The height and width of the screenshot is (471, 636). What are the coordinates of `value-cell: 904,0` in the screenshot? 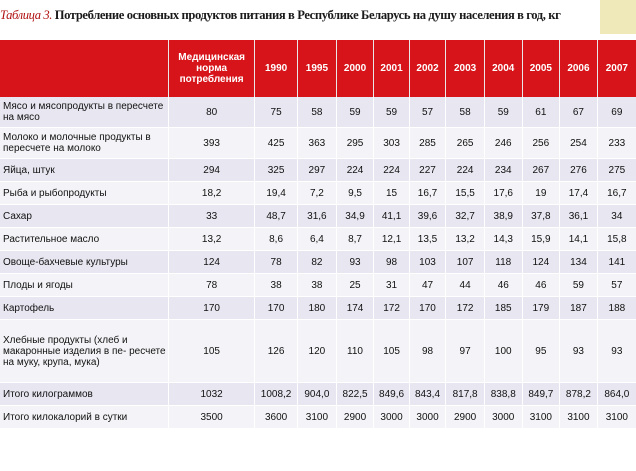 It's located at (317, 394).